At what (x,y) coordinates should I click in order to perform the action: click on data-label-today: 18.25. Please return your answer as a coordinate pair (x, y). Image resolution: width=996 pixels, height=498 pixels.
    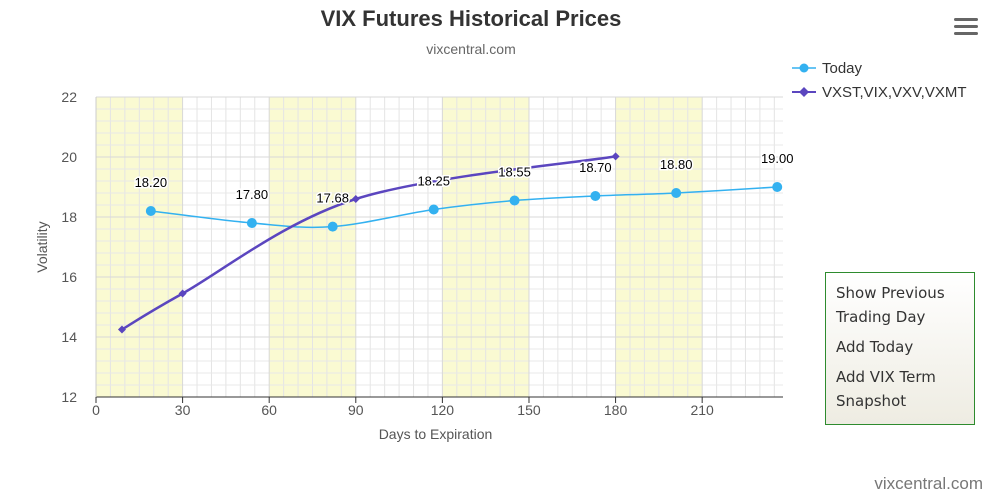
    Looking at the image, I should click on (433, 181).